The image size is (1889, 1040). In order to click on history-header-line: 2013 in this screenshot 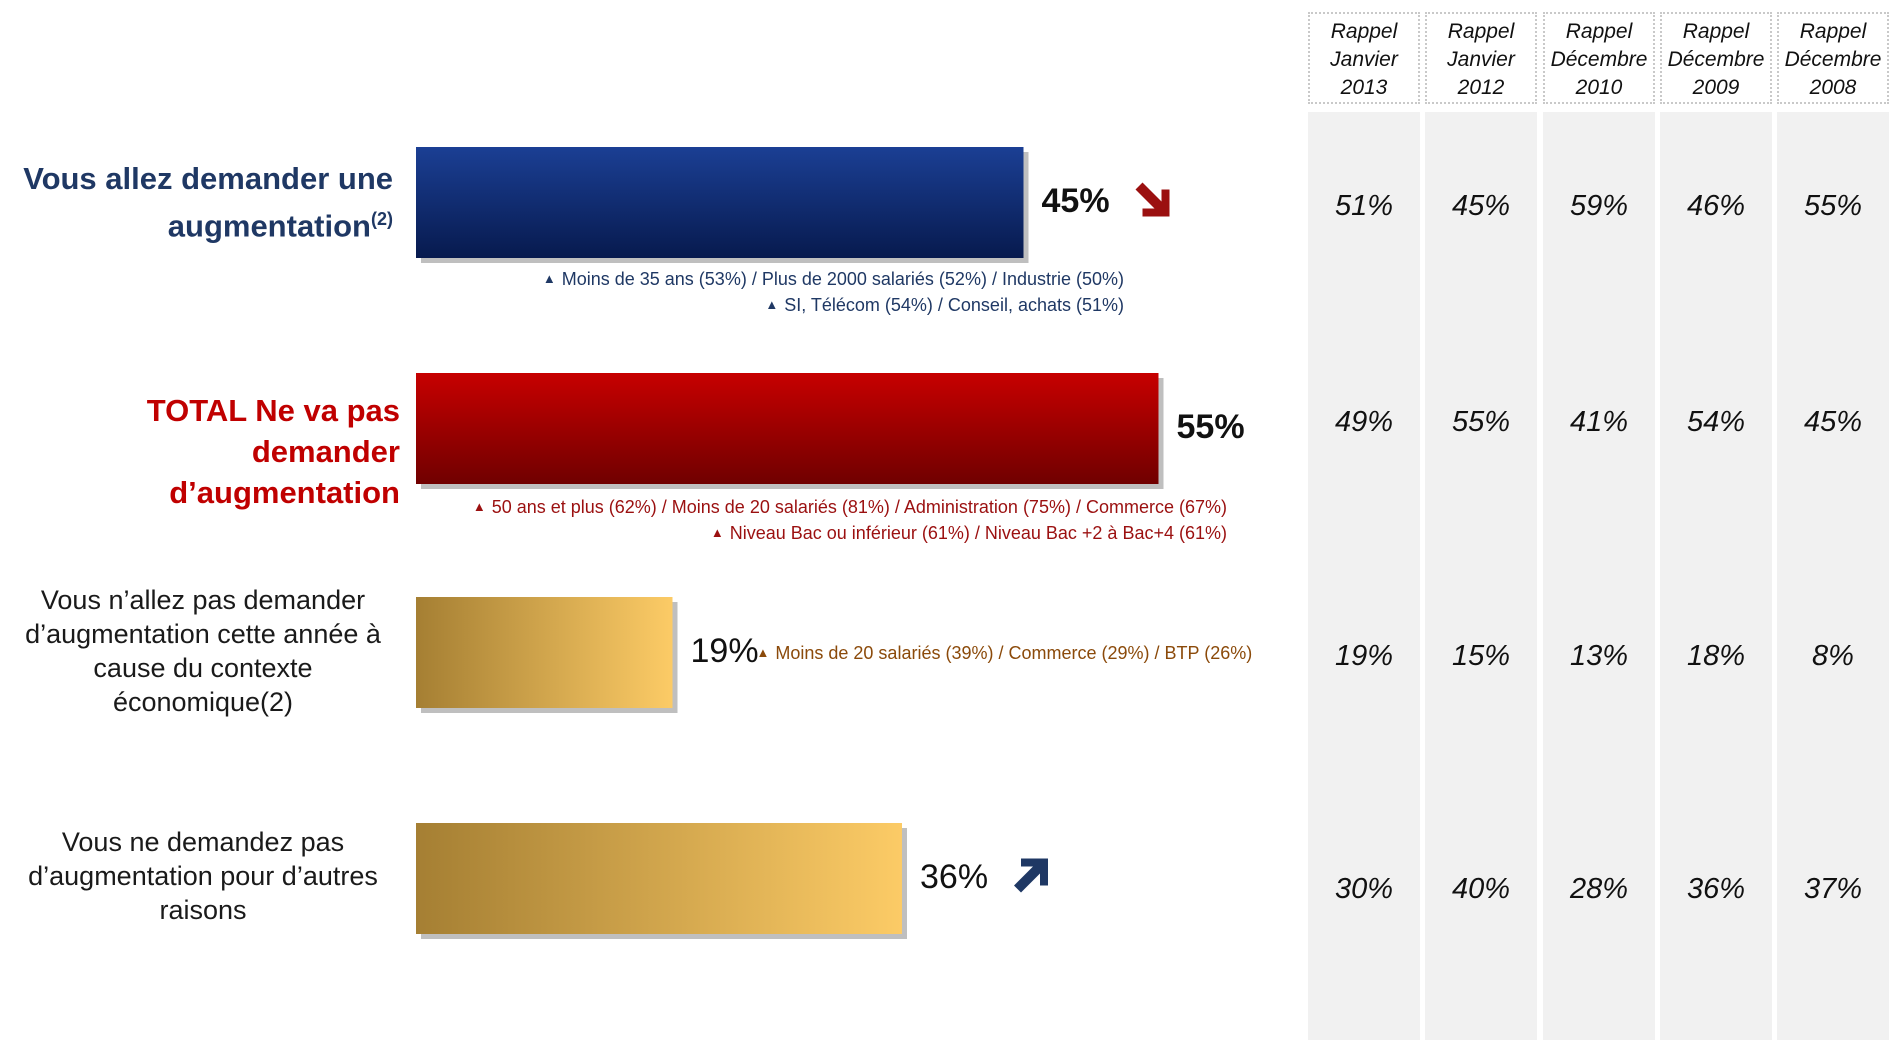, I will do `click(1364, 87)`.